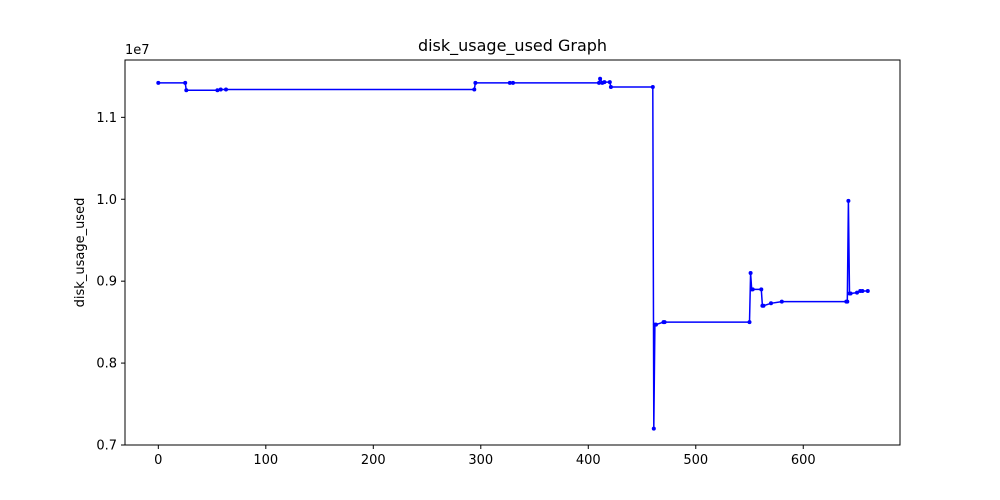 The image size is (1000, 500). Describe the element at coordinates (695, 460) in the screenshot. I see `x-tick-label: 500` at that location.